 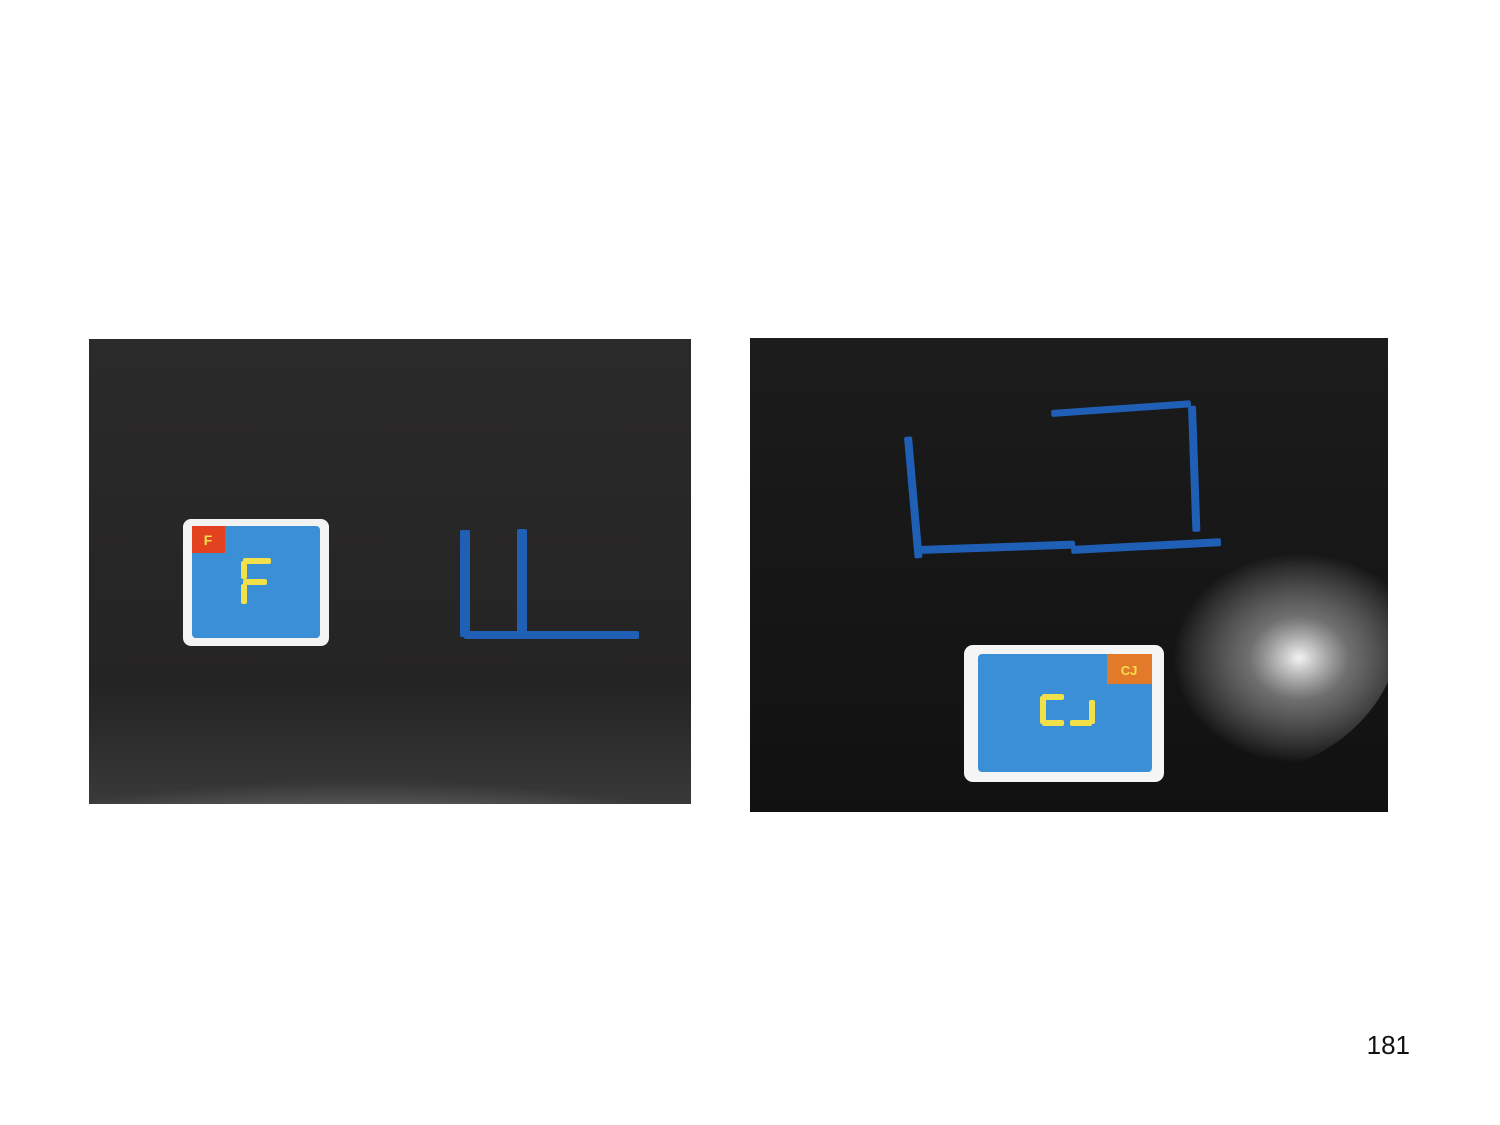 I want to click on card-badge-label: F, so click(x=208, y=540).